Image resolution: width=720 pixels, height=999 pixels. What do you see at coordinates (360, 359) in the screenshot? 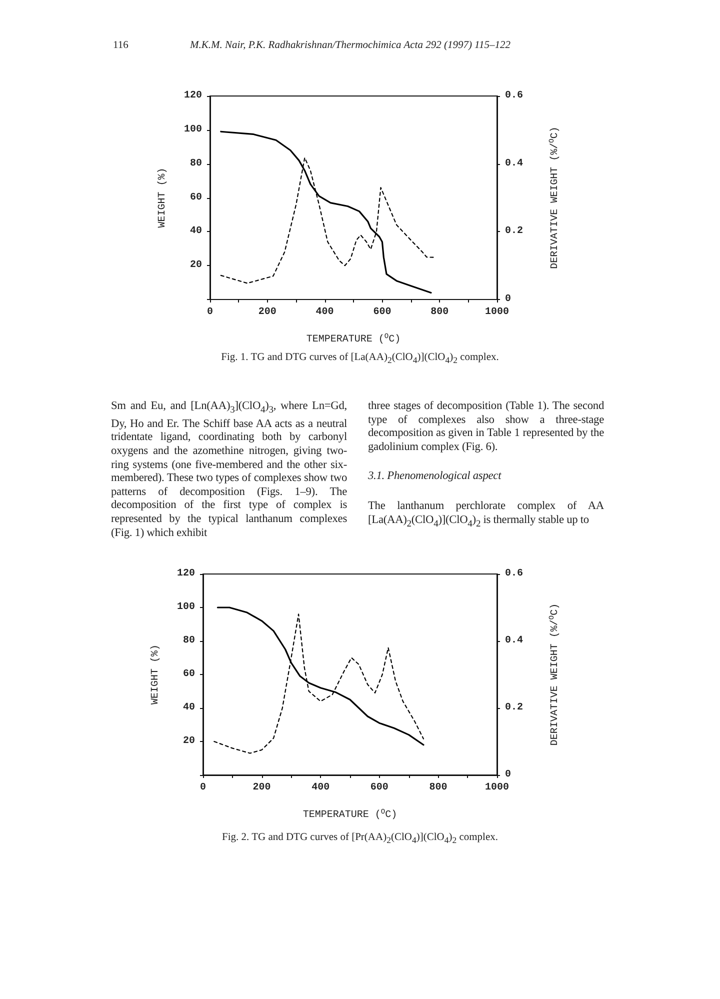
I see `text: Fig. 1. TG and DTG curves of [La(AA)$_{2}$(ClO$_{4}$)](ClO$_{4}$)$_{2}$ complex.` at bounding box center [360, 359].